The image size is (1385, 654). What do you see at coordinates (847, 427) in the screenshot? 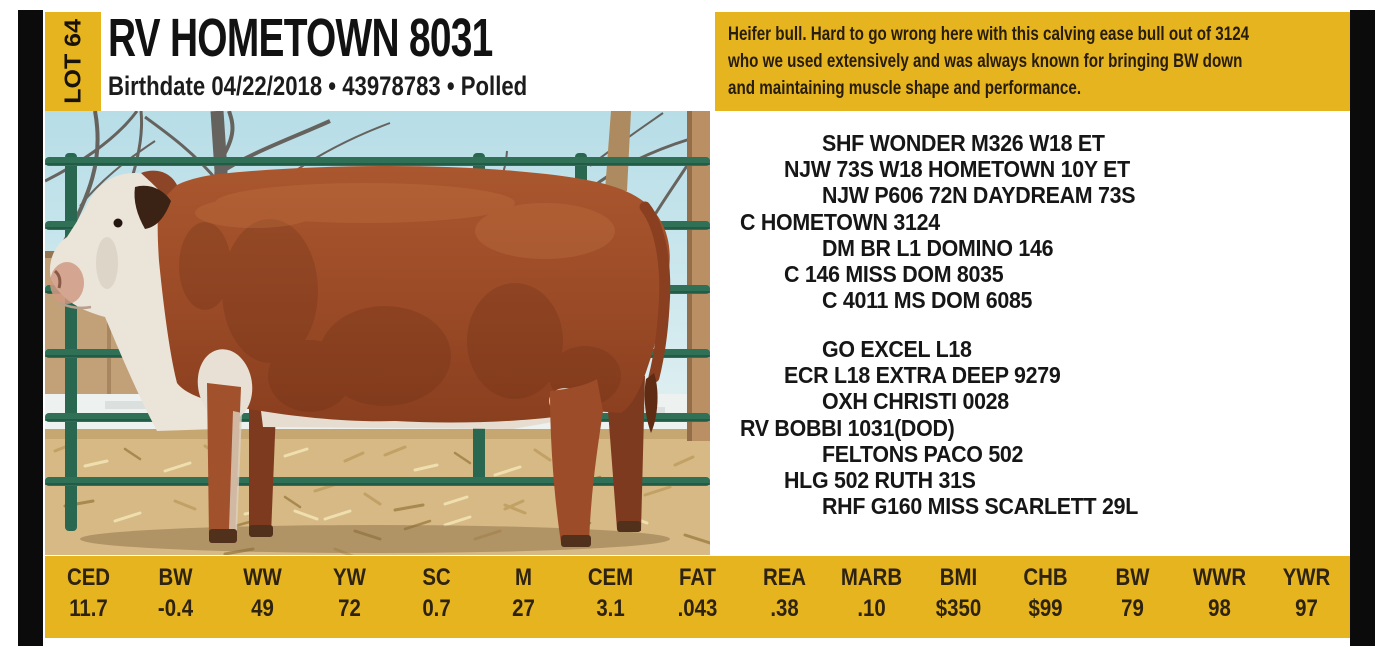
I see `pedigree-entry: RV BOBBI 1031(DOD)` at bounding box center [847, 427].